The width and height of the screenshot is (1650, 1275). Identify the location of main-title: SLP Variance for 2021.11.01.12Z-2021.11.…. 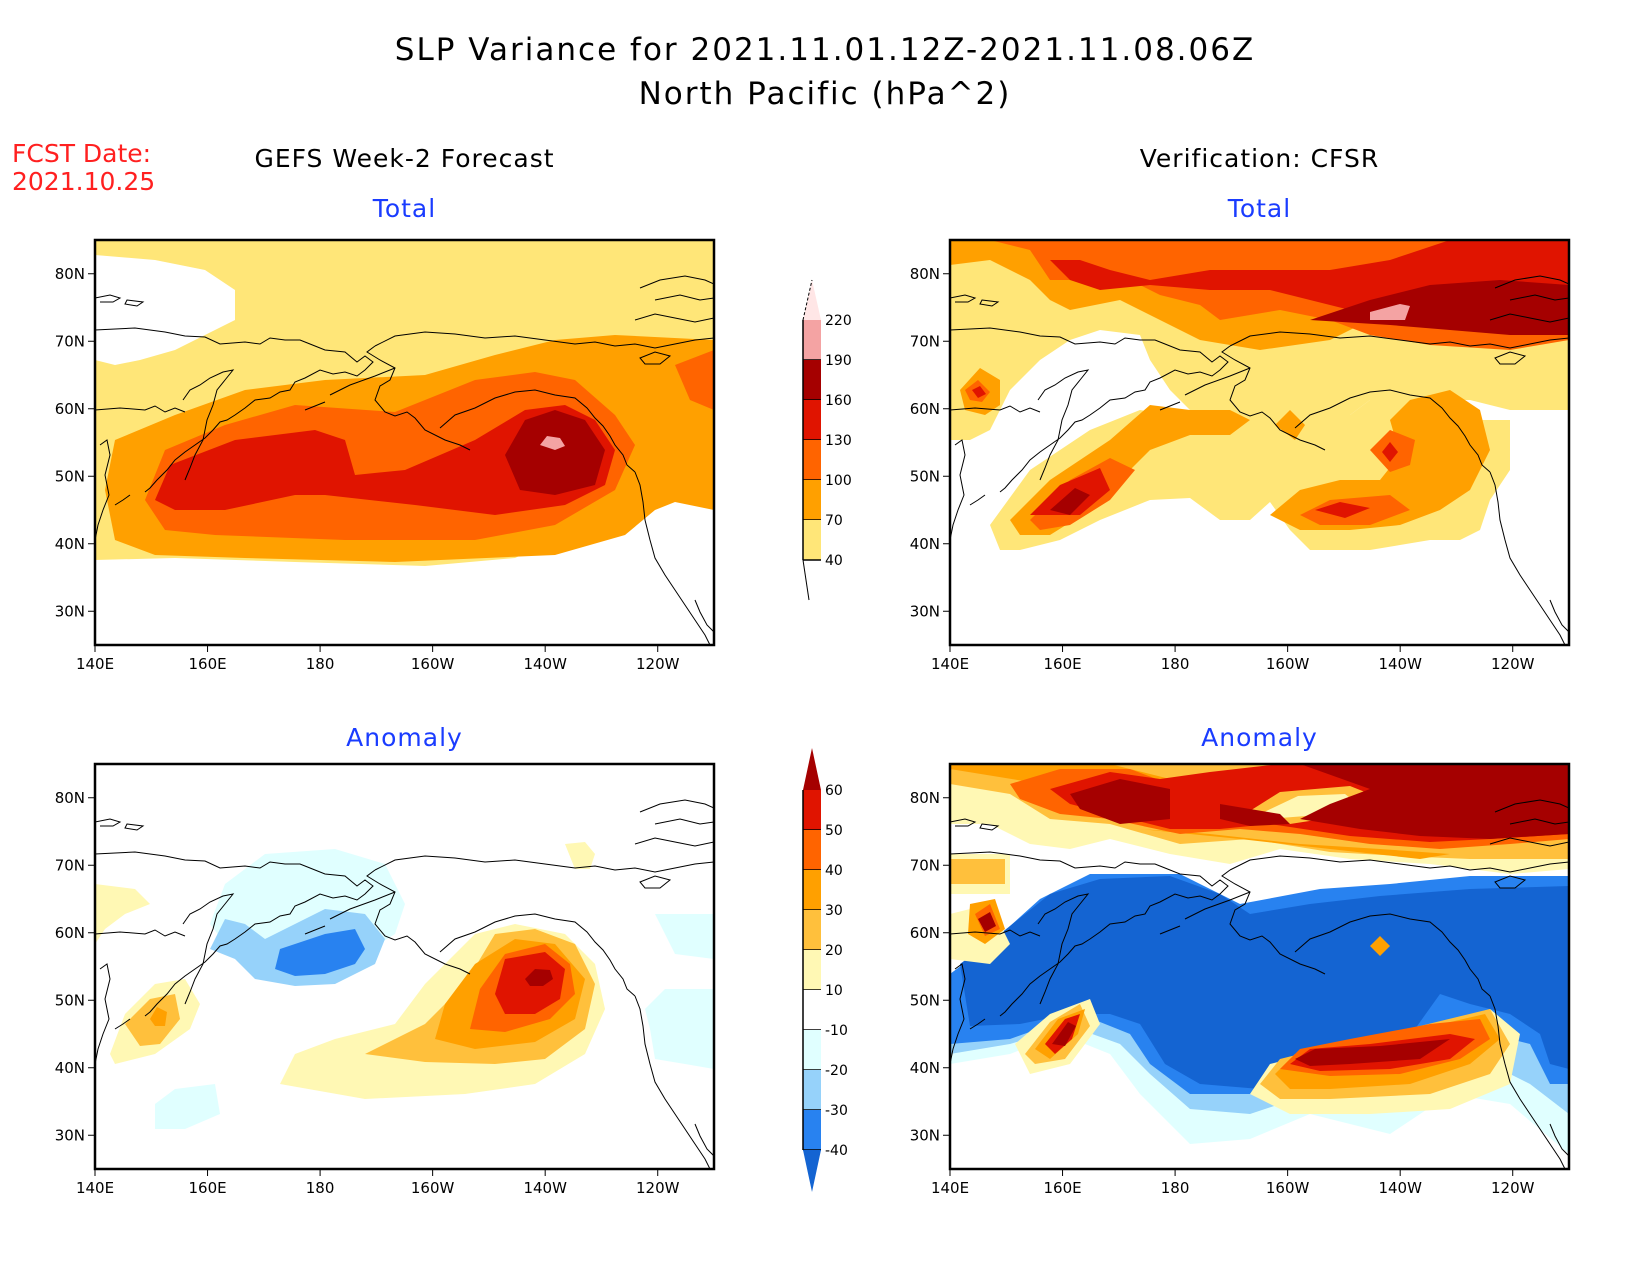
(825, 50).